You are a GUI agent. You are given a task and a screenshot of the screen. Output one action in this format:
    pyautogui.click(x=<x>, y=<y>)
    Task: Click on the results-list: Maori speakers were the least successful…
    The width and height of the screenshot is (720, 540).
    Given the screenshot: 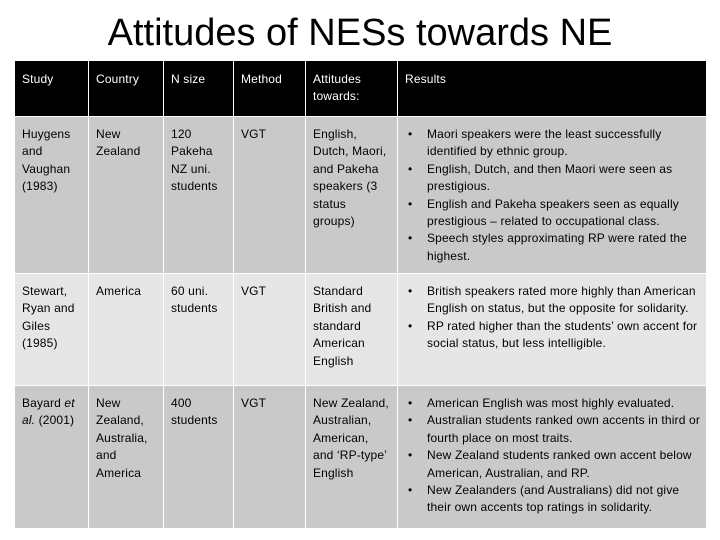 What is the action you would take?
    pyautogui.click(x=552, y=195)
    